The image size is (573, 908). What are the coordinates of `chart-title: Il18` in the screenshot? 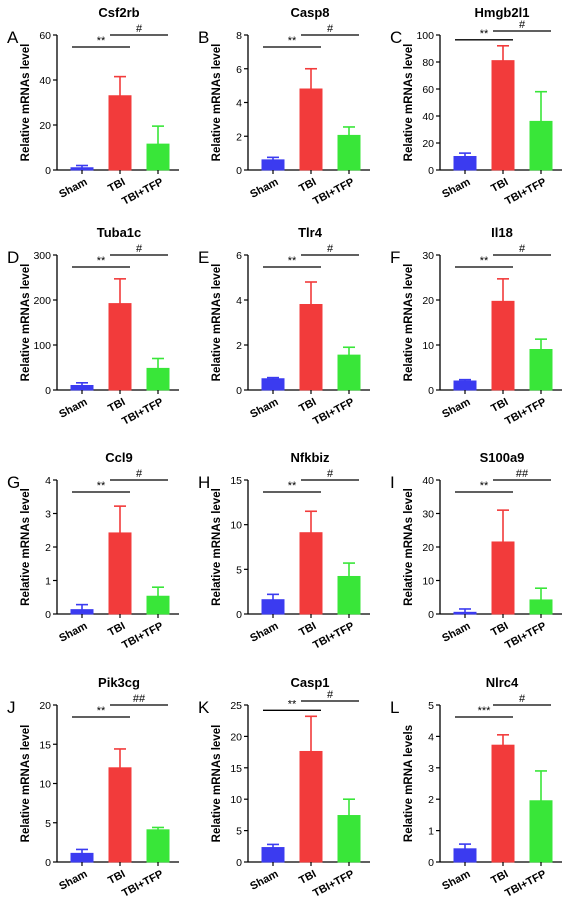 It's located at (502, 232).